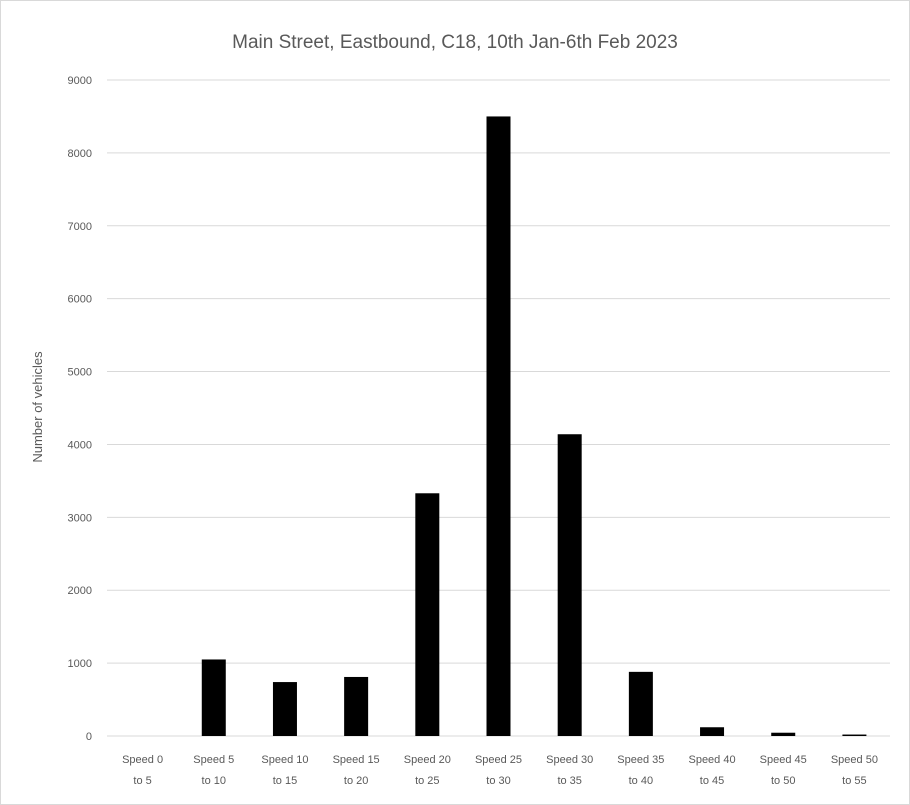 This screenshot has height=805, width=910. I want to click on y-axis-label: Number of vehicles, so click(37, 407).